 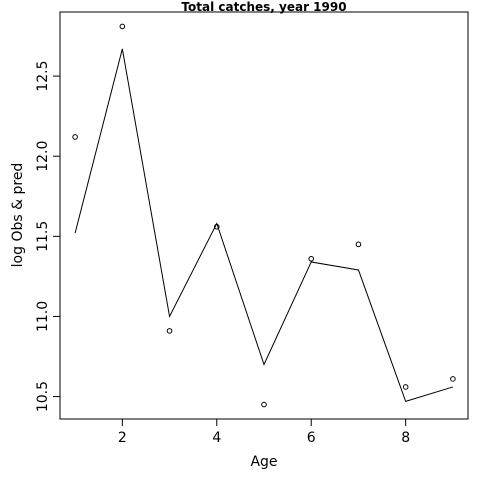 What do you see at coordinates (43, 76) in the screenshot?
I see `y-tick-label: 12.5` at bounding box center [43, 76].